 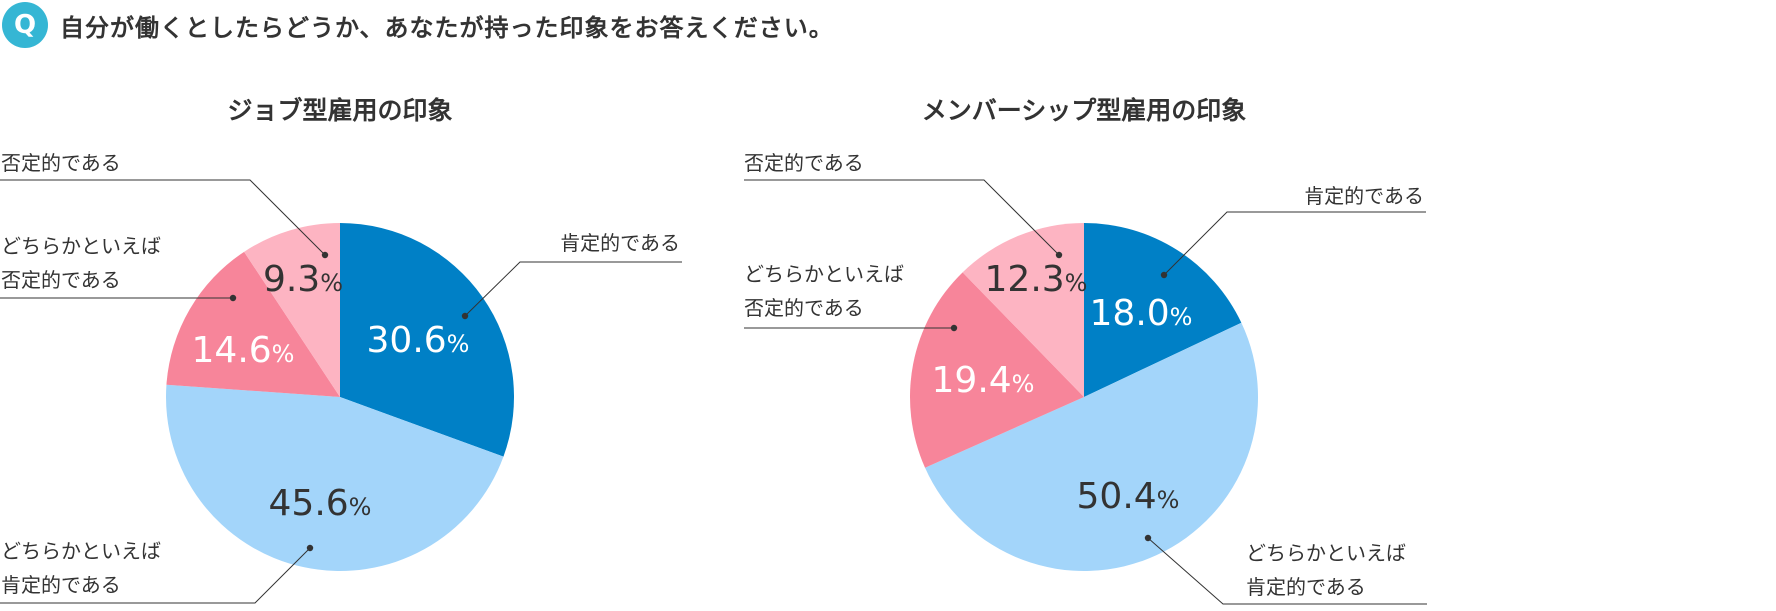 I want to click on leader-job-negative, so click(x=163, y=217).